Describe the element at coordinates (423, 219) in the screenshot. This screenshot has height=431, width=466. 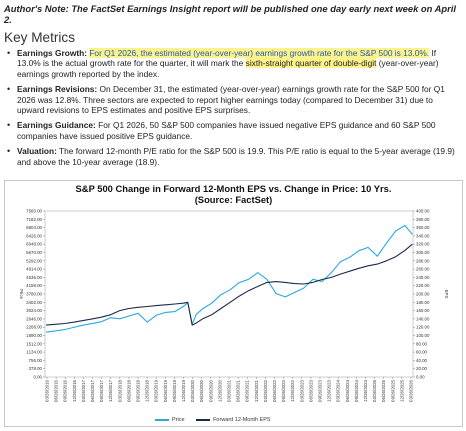
I see `y-tick-right-label: 380.00` at that location.